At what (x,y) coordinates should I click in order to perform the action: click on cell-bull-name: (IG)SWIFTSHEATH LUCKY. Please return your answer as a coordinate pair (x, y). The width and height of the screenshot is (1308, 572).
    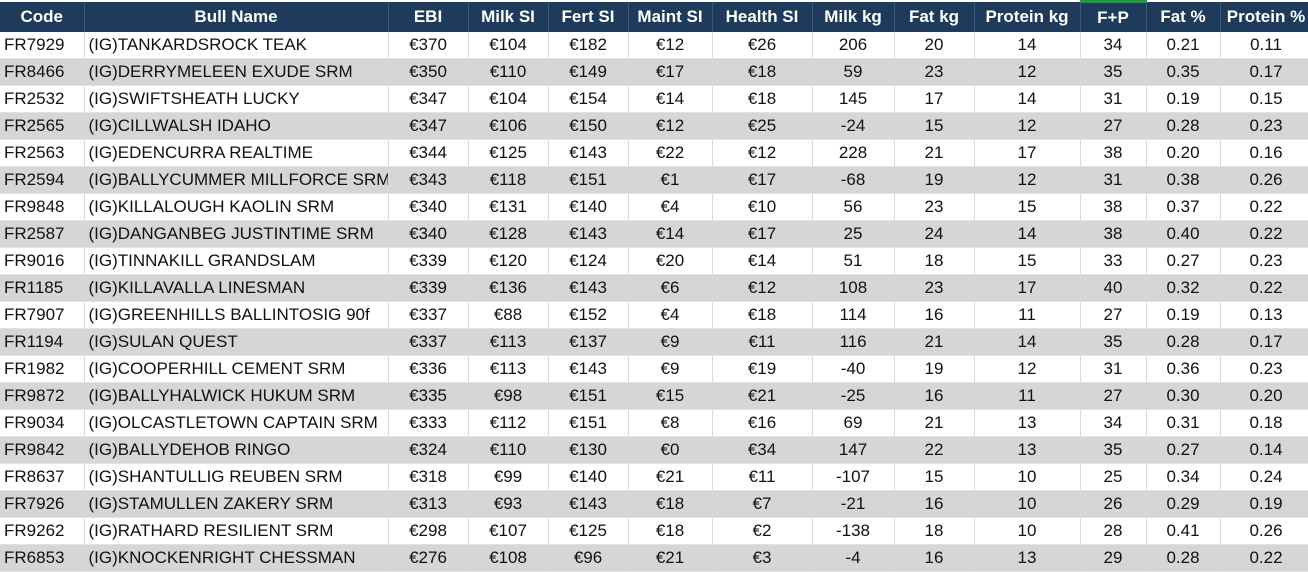
    Looking at the image, I should click on (236, 99).